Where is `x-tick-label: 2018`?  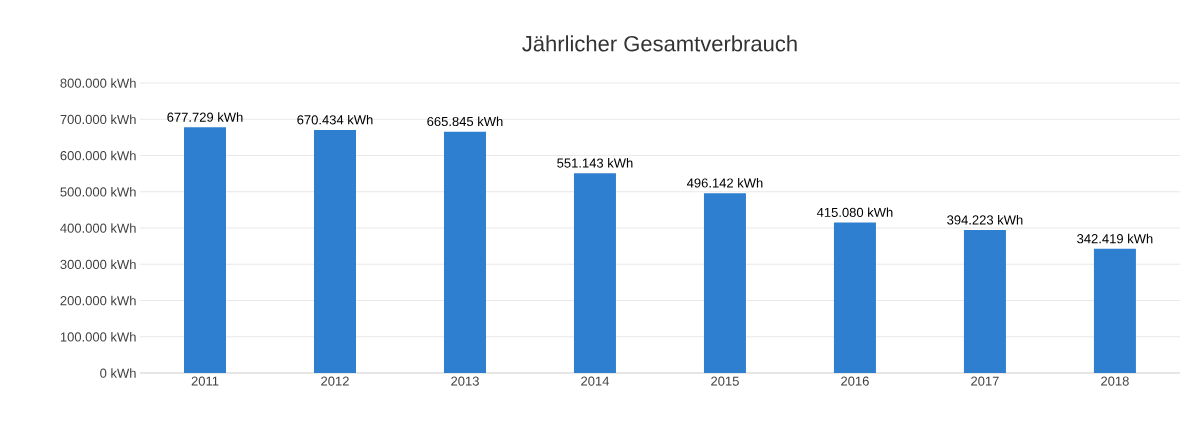
x-tick-label: 2018 is located at coordinates (1115, 381).